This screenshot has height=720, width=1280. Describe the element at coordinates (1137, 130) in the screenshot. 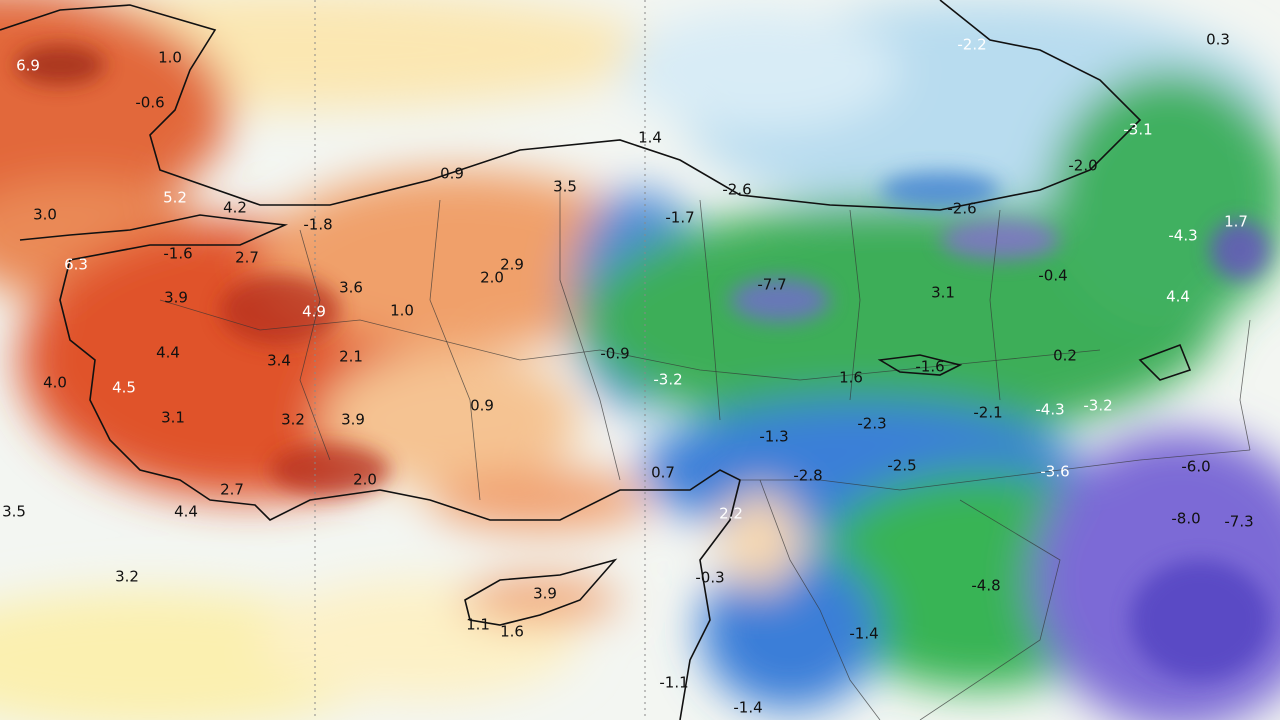

I see `anomaly-value: -3.1` at that location.